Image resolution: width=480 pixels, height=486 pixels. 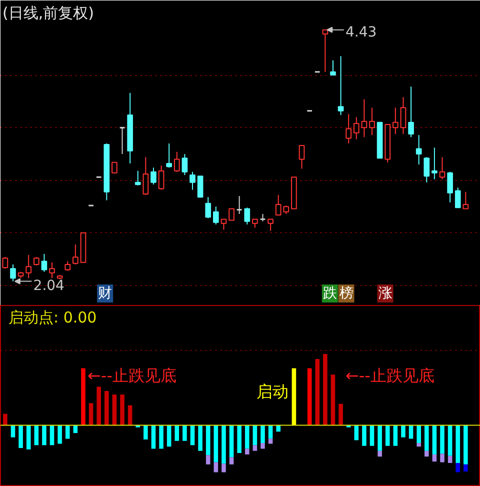 I want to click on annotation: 跌, so click(x=329, y=294).